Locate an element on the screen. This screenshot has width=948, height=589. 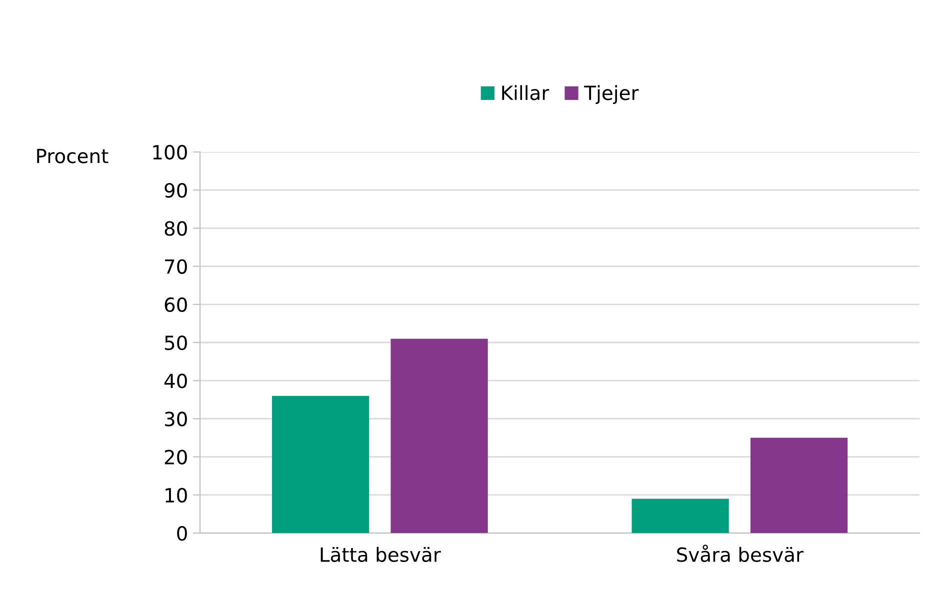
x-tick-label: Lätta besvär is located at coordinates (380, 554).